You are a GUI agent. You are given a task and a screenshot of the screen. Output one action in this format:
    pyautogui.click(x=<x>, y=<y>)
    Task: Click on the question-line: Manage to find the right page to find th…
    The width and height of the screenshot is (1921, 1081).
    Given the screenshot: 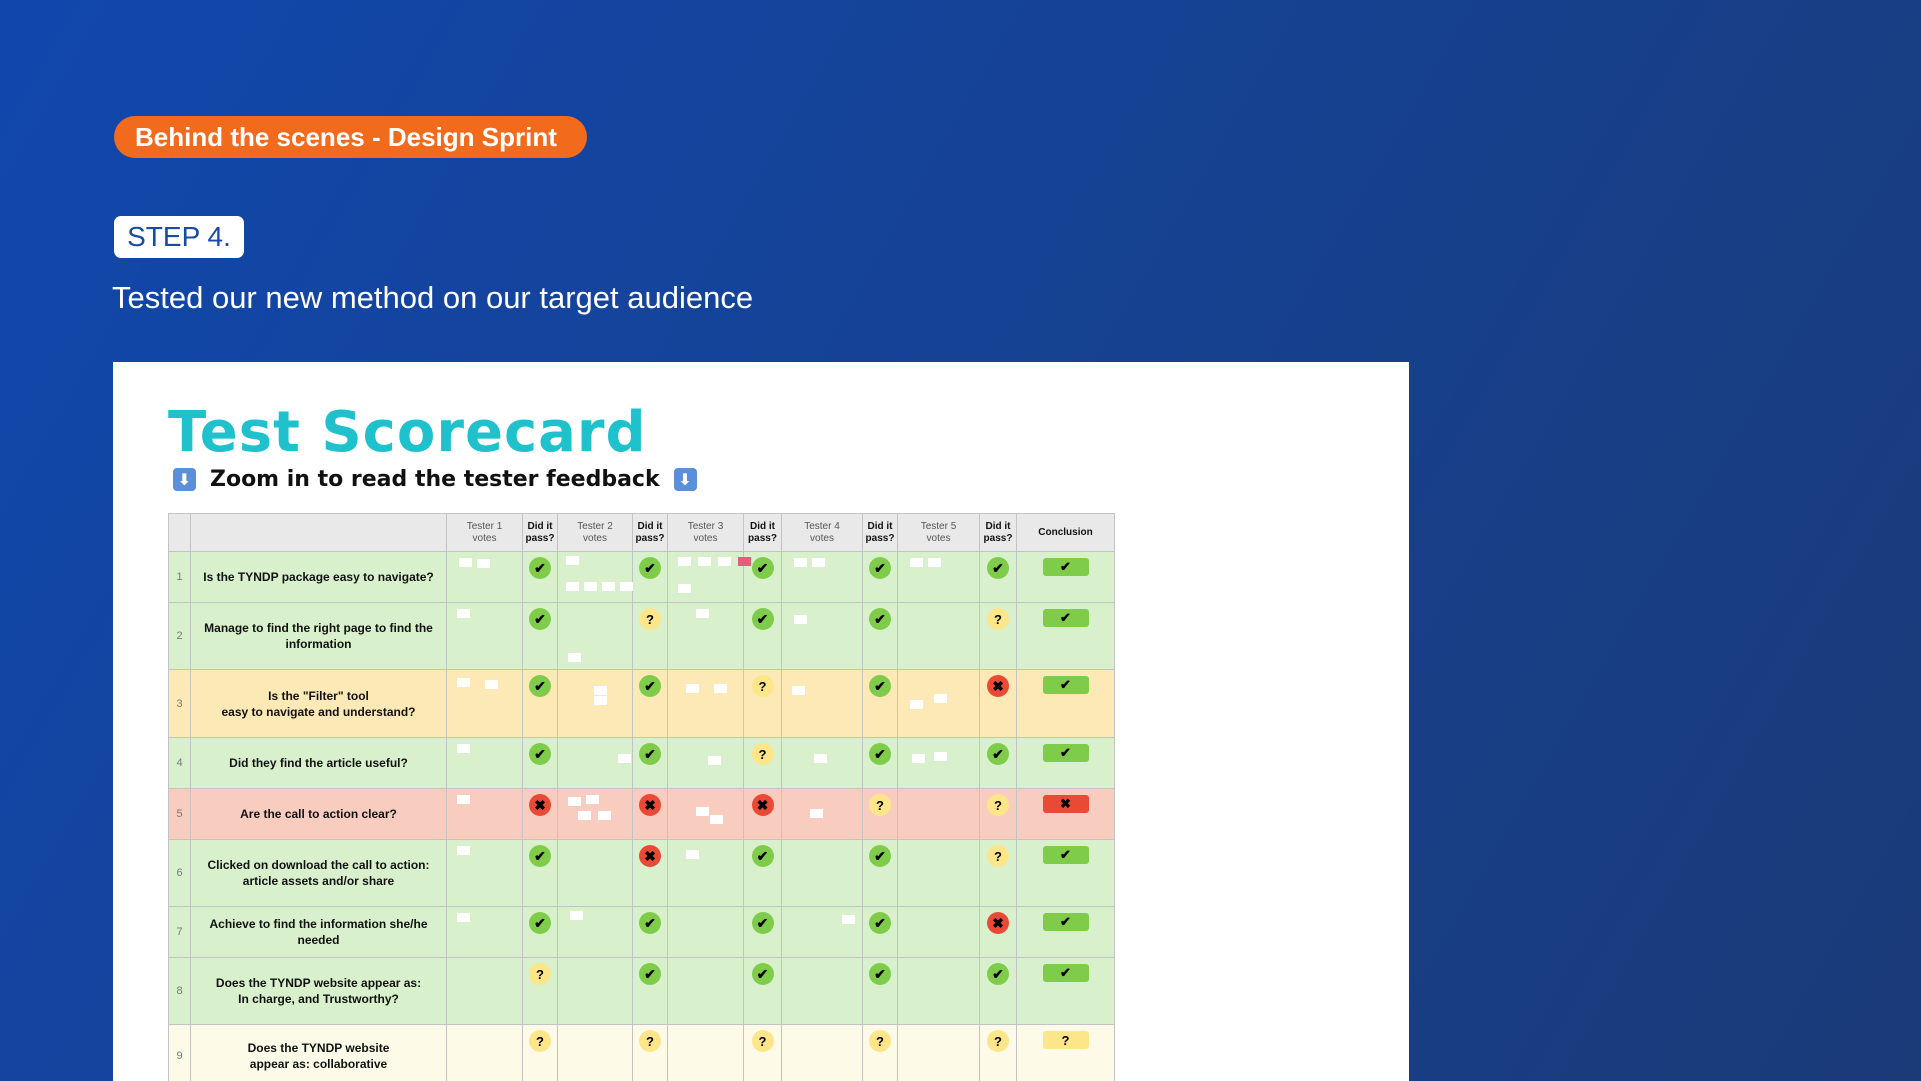 What is the action you would take?
    pyautogui.click(x=318, y=628)
    